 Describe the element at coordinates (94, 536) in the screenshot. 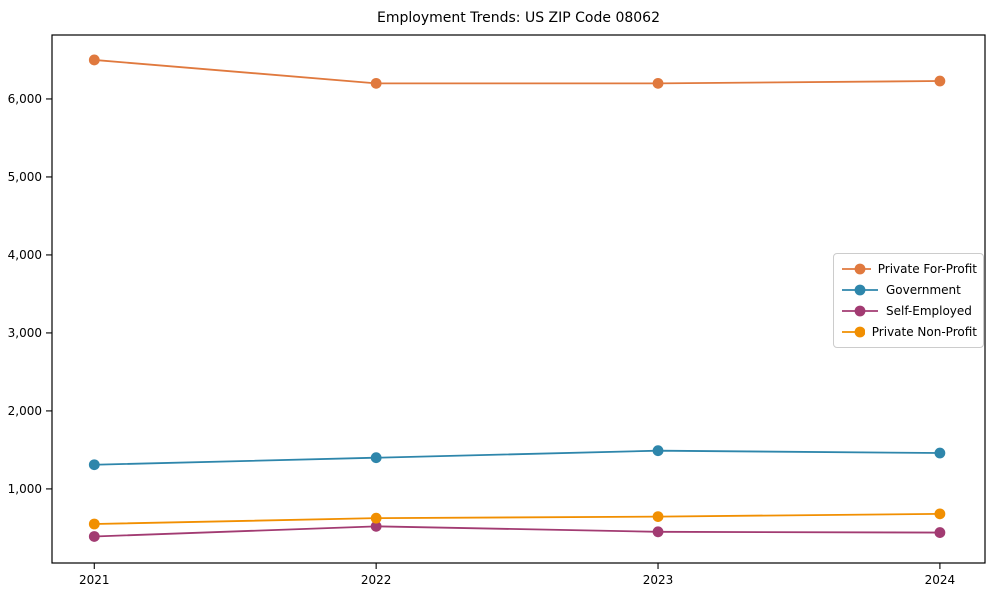

I see `data-point-self-employed-2021` at that location.